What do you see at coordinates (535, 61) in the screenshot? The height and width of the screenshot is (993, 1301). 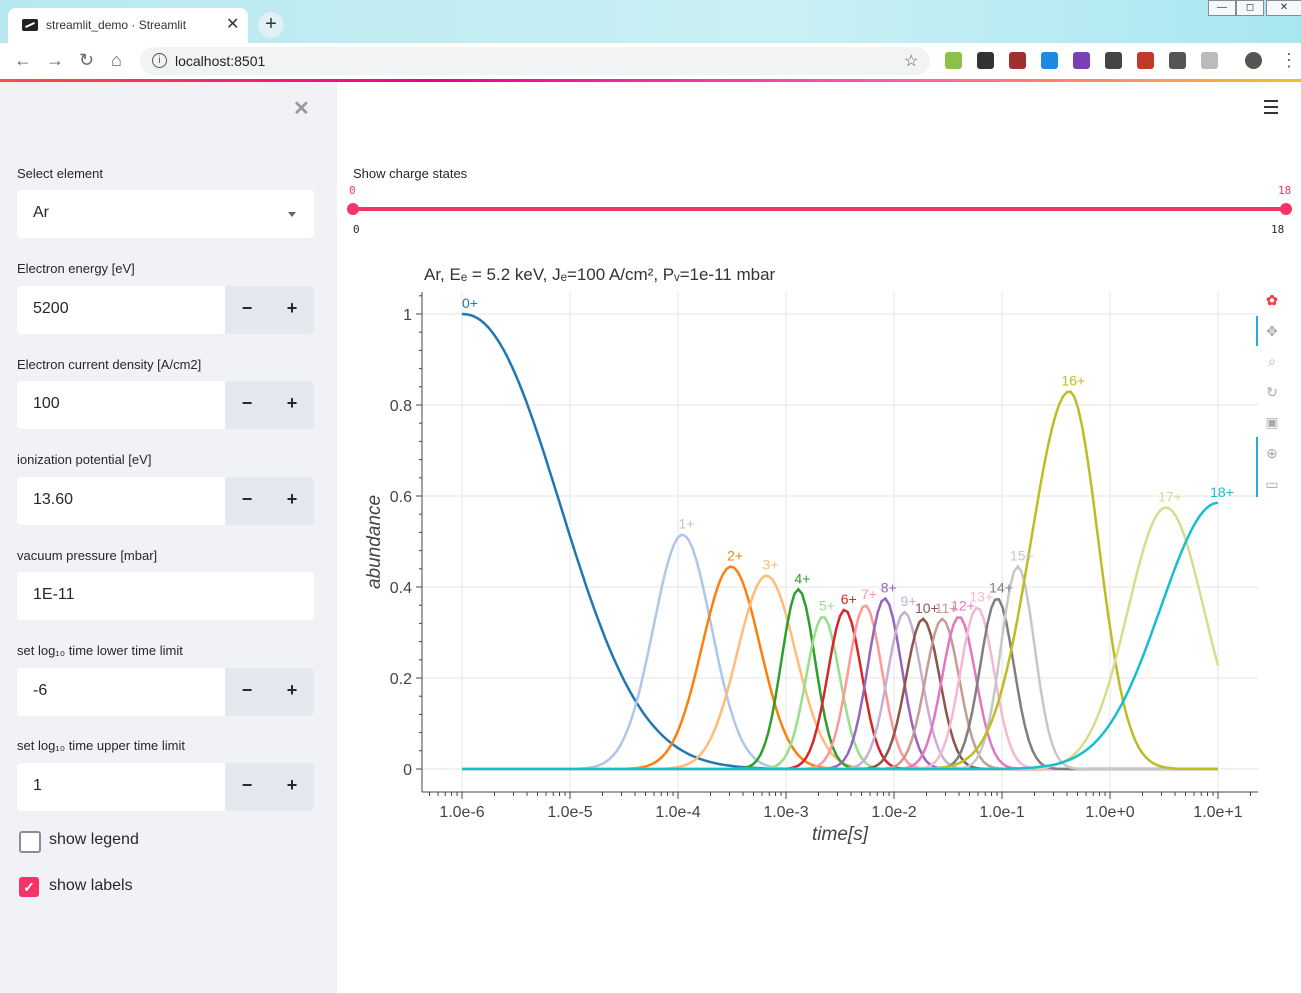 I see `address-bar` at bounding box center [535, 61].